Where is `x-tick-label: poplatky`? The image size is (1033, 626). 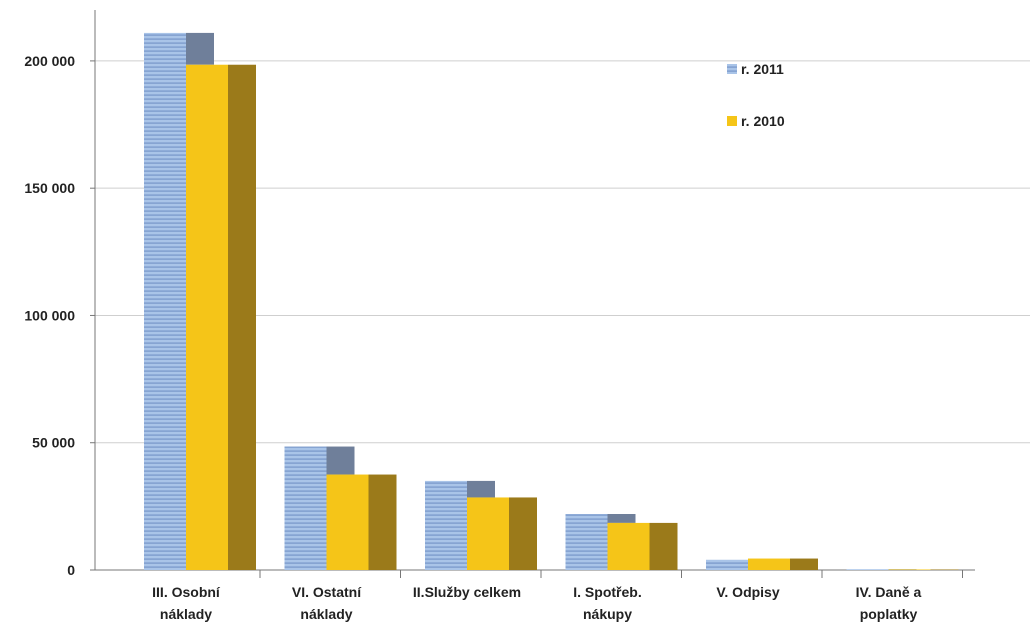
x-tick-label: poplatky is located at coordinates (889, 614).